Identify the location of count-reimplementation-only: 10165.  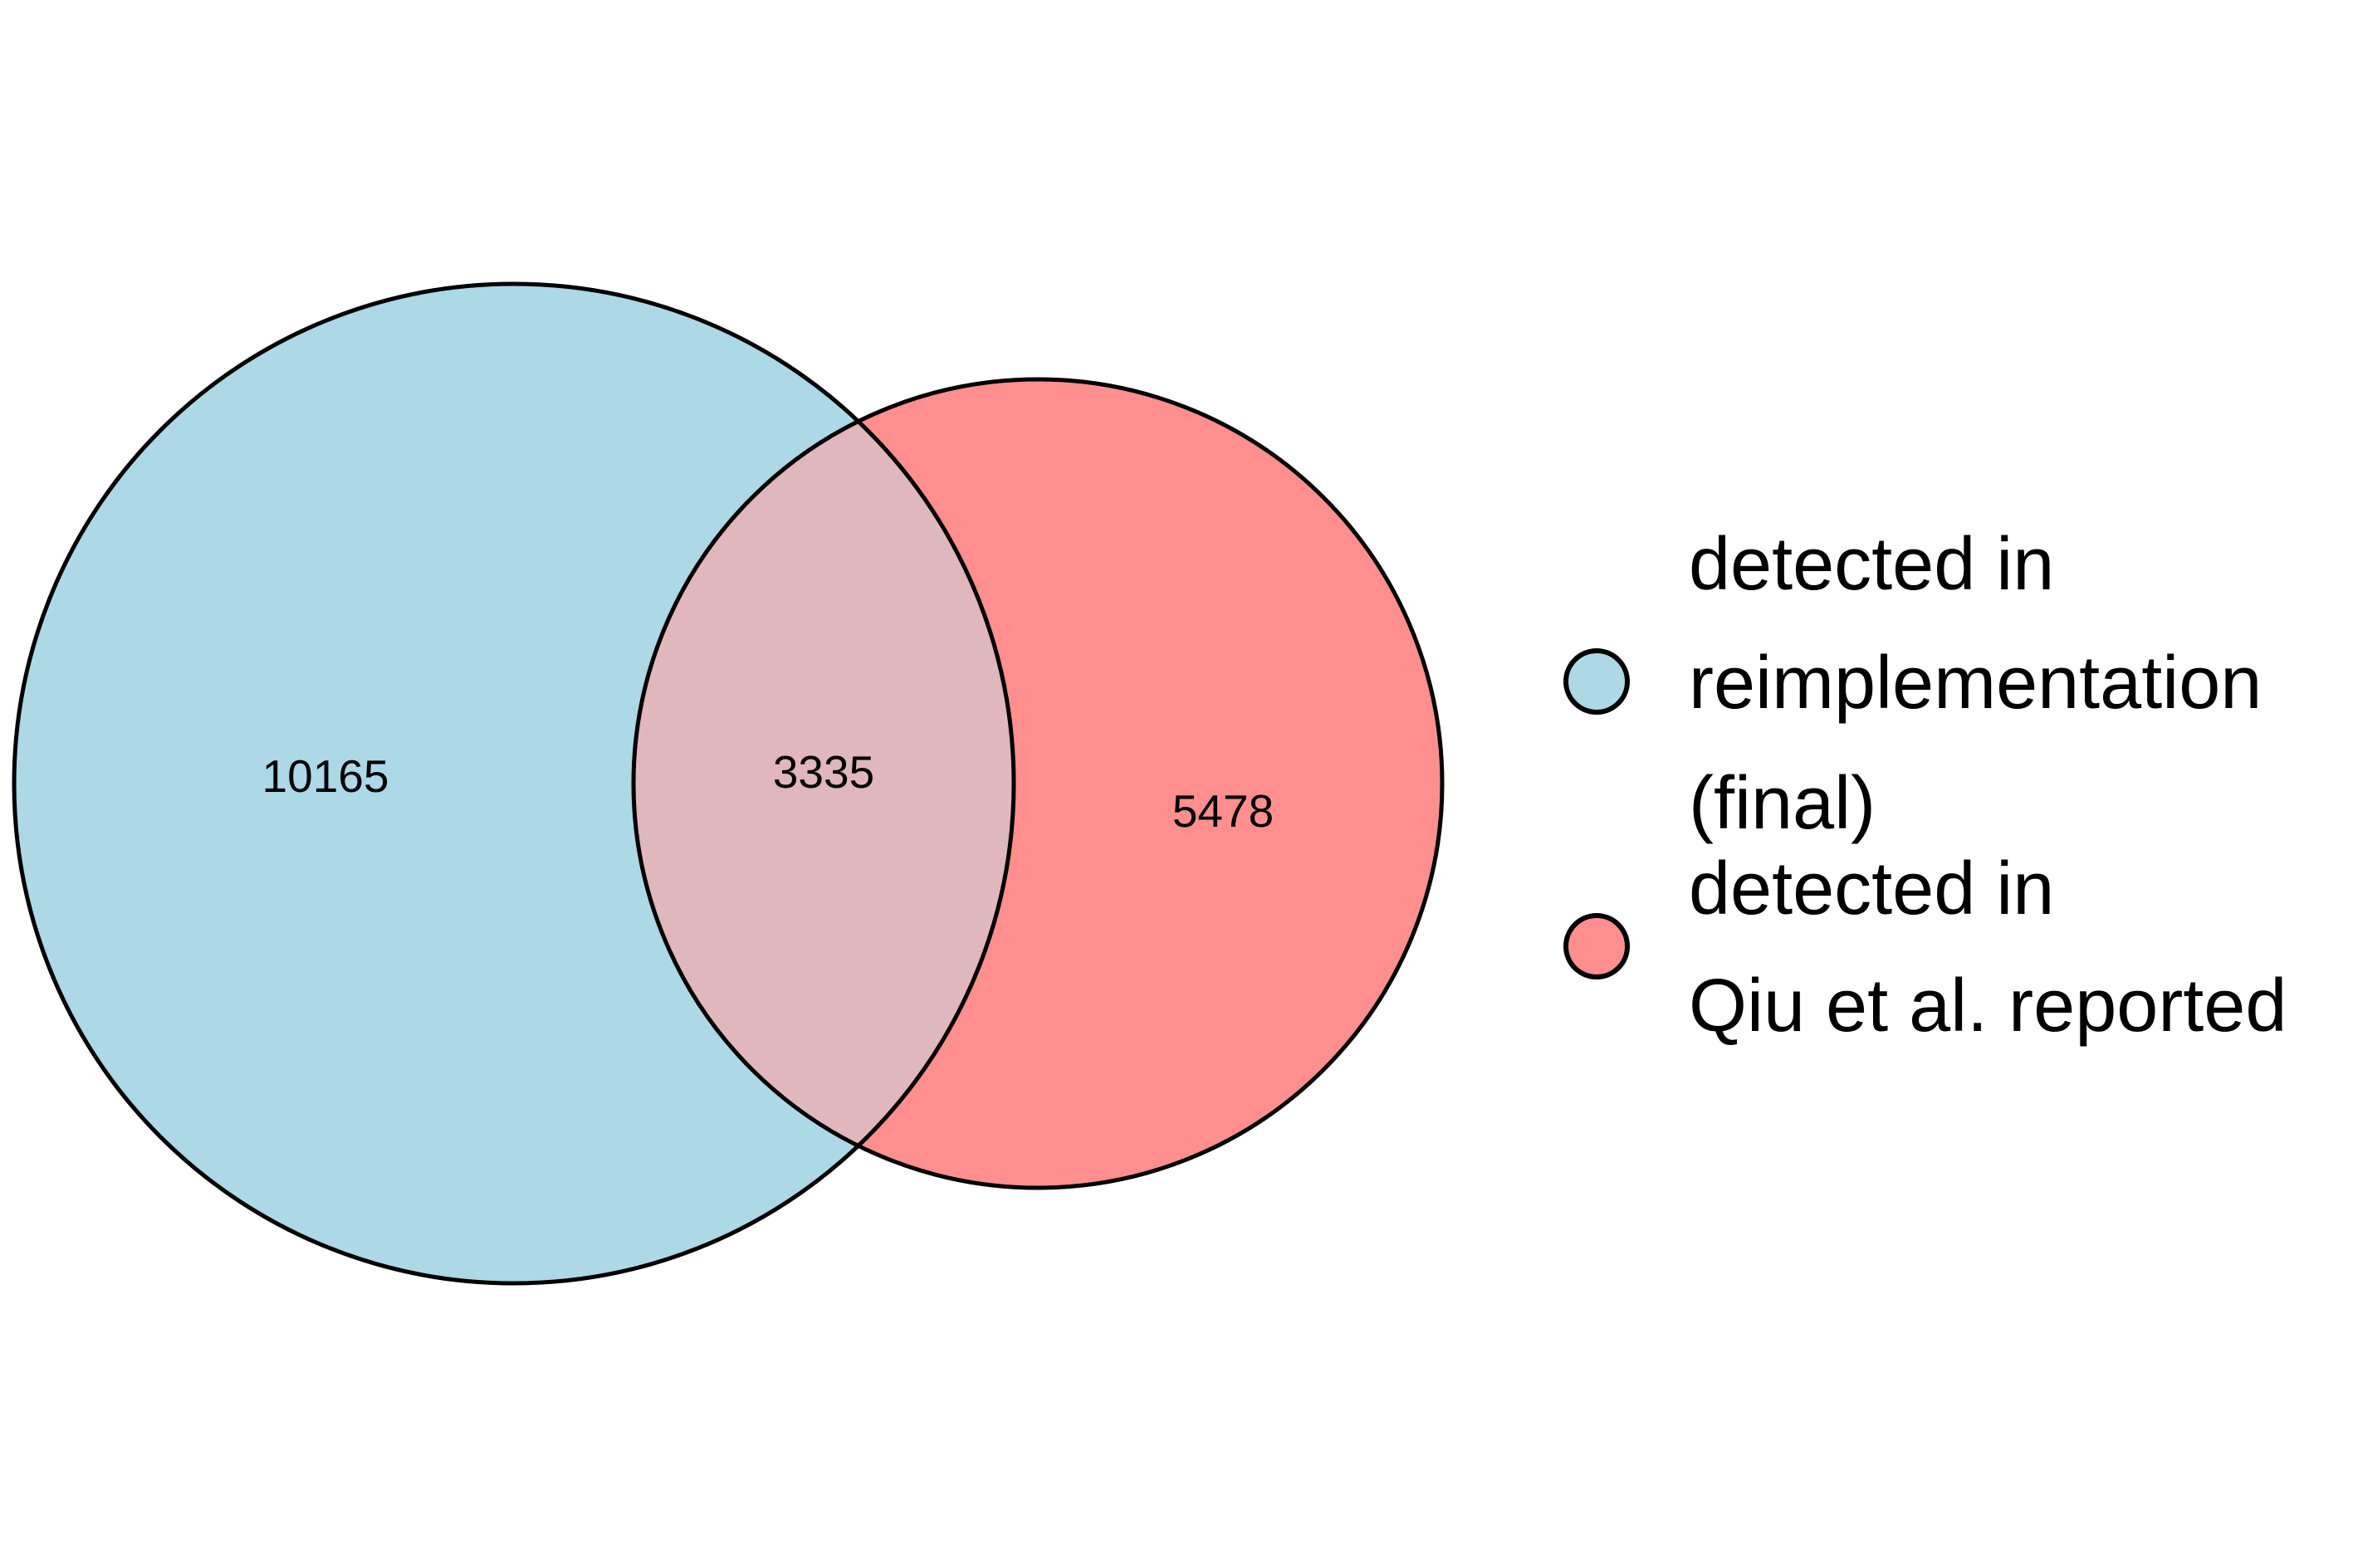
(325, 776).